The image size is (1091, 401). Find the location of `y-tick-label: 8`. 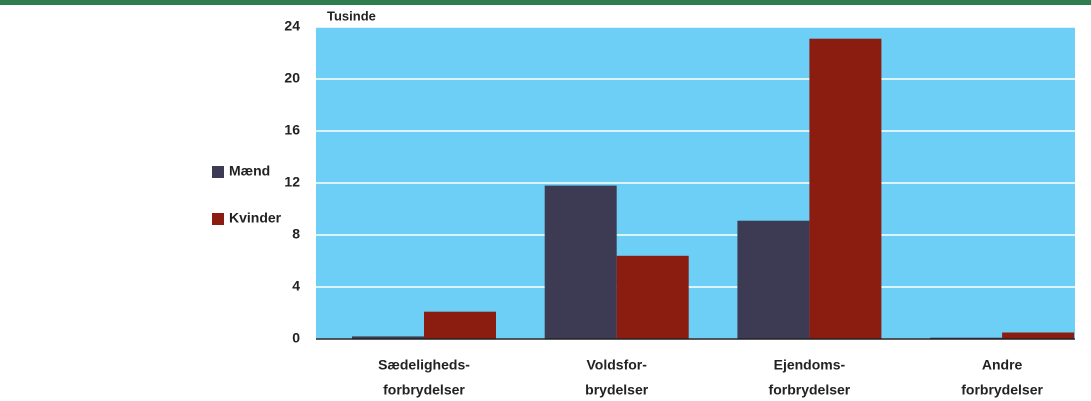

y-tick-label: 8 is located at coordinates (296, 234).